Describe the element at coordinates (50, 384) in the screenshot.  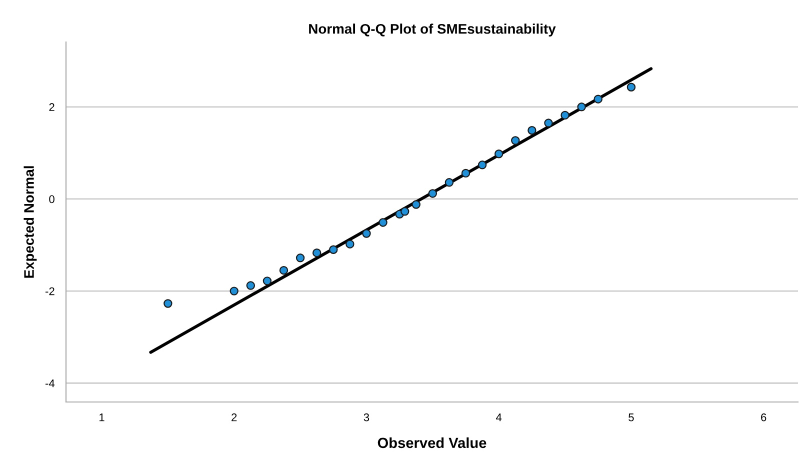
I see `y-tick-label: -4` at that location.